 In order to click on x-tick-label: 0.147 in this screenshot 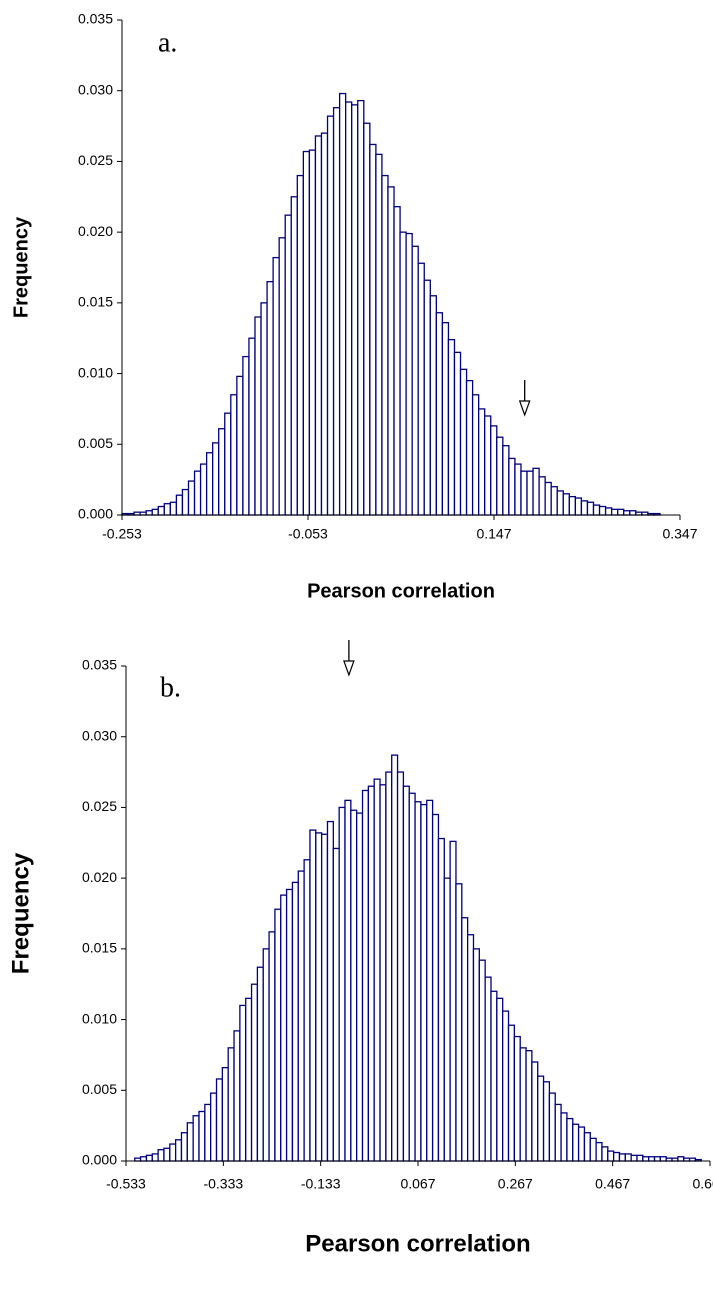, I will do `click(493, 534)`.